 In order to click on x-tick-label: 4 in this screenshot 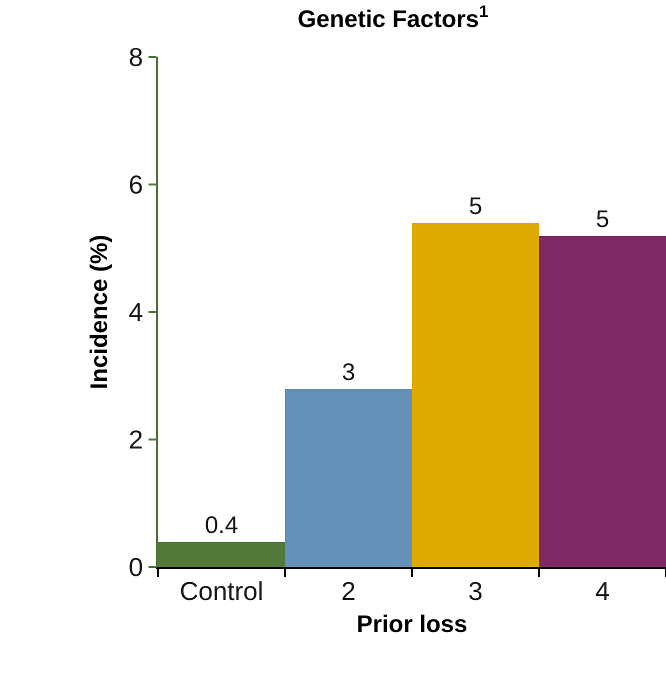, I will do `click(602, 591)`.